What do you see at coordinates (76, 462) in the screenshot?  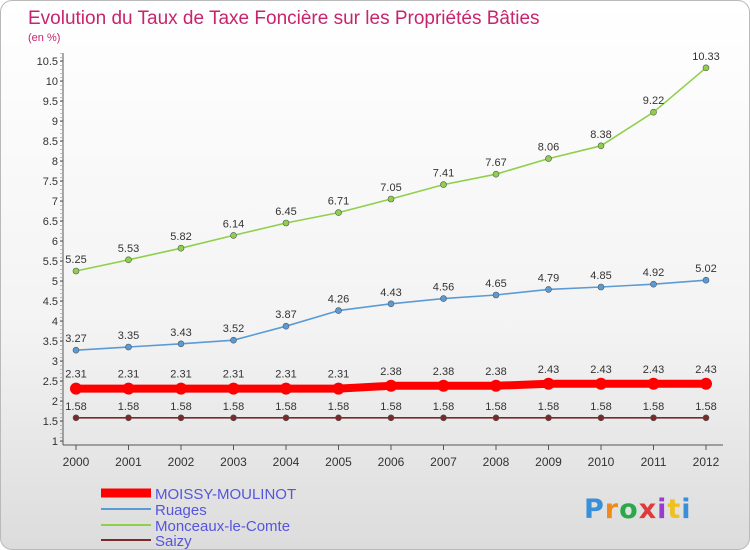 I see `x-tick-label: 2000` at bounding box center [76, 462].